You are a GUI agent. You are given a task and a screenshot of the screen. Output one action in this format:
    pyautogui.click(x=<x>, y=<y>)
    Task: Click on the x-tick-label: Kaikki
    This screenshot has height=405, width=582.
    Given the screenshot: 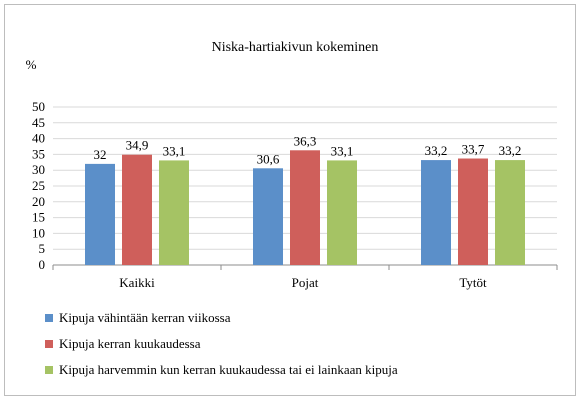 What is the action you would take?
    pyautogui.click(x=137, y=282)
    